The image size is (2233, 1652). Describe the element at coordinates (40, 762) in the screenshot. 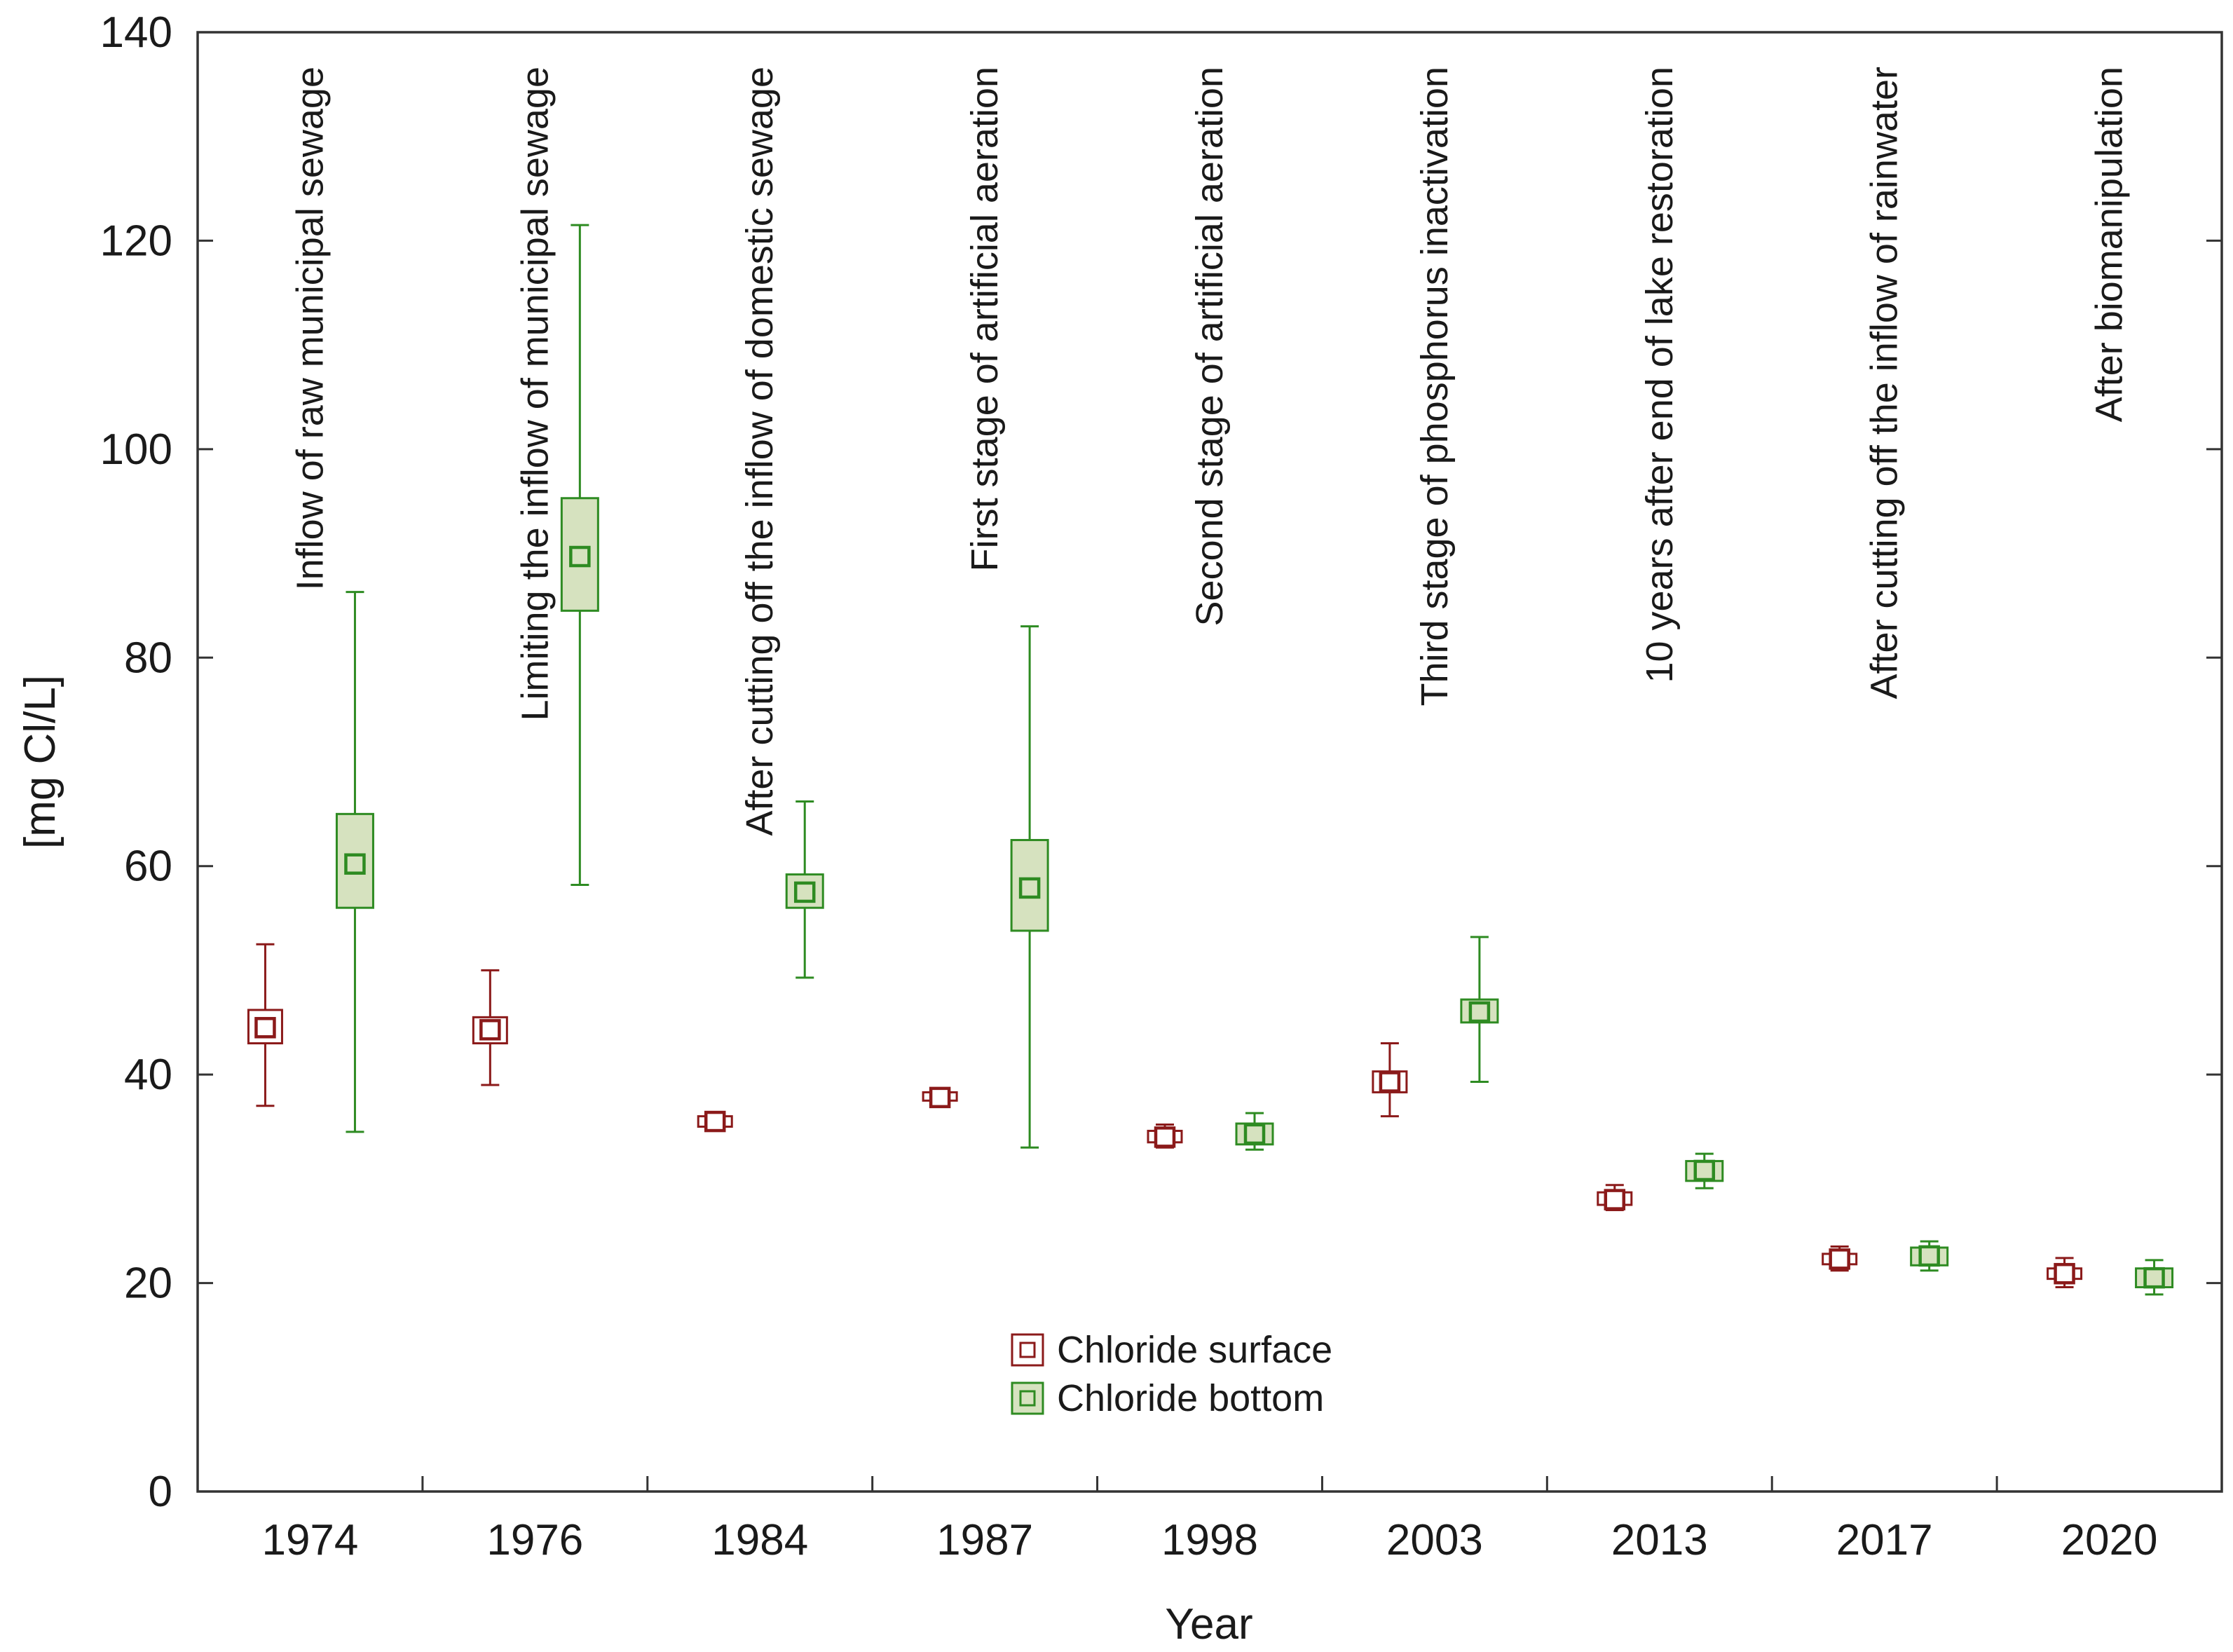

I see `y-axis-title: [mg Cl/L]` at that location.